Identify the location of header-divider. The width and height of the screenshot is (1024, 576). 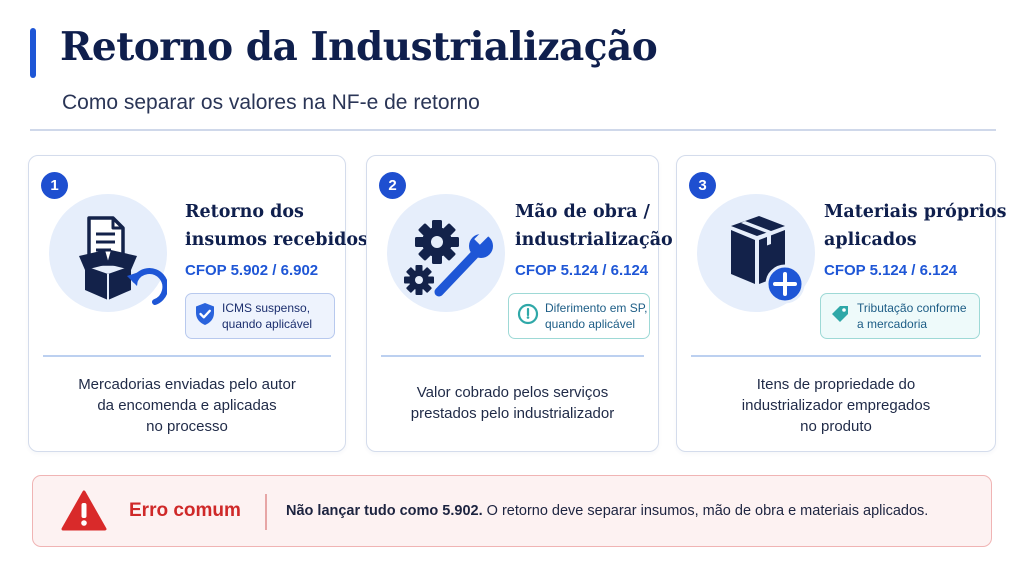
(513, 130).